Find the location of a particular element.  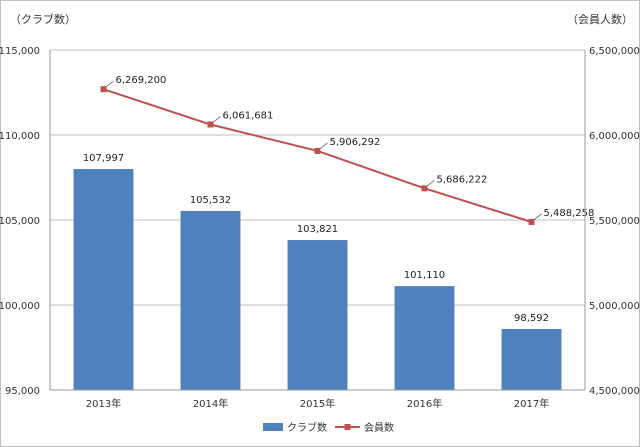

left-axis-ticks: 95,000 100,000 105,000 110,000 115,000 is located at coordinates (20, 221).